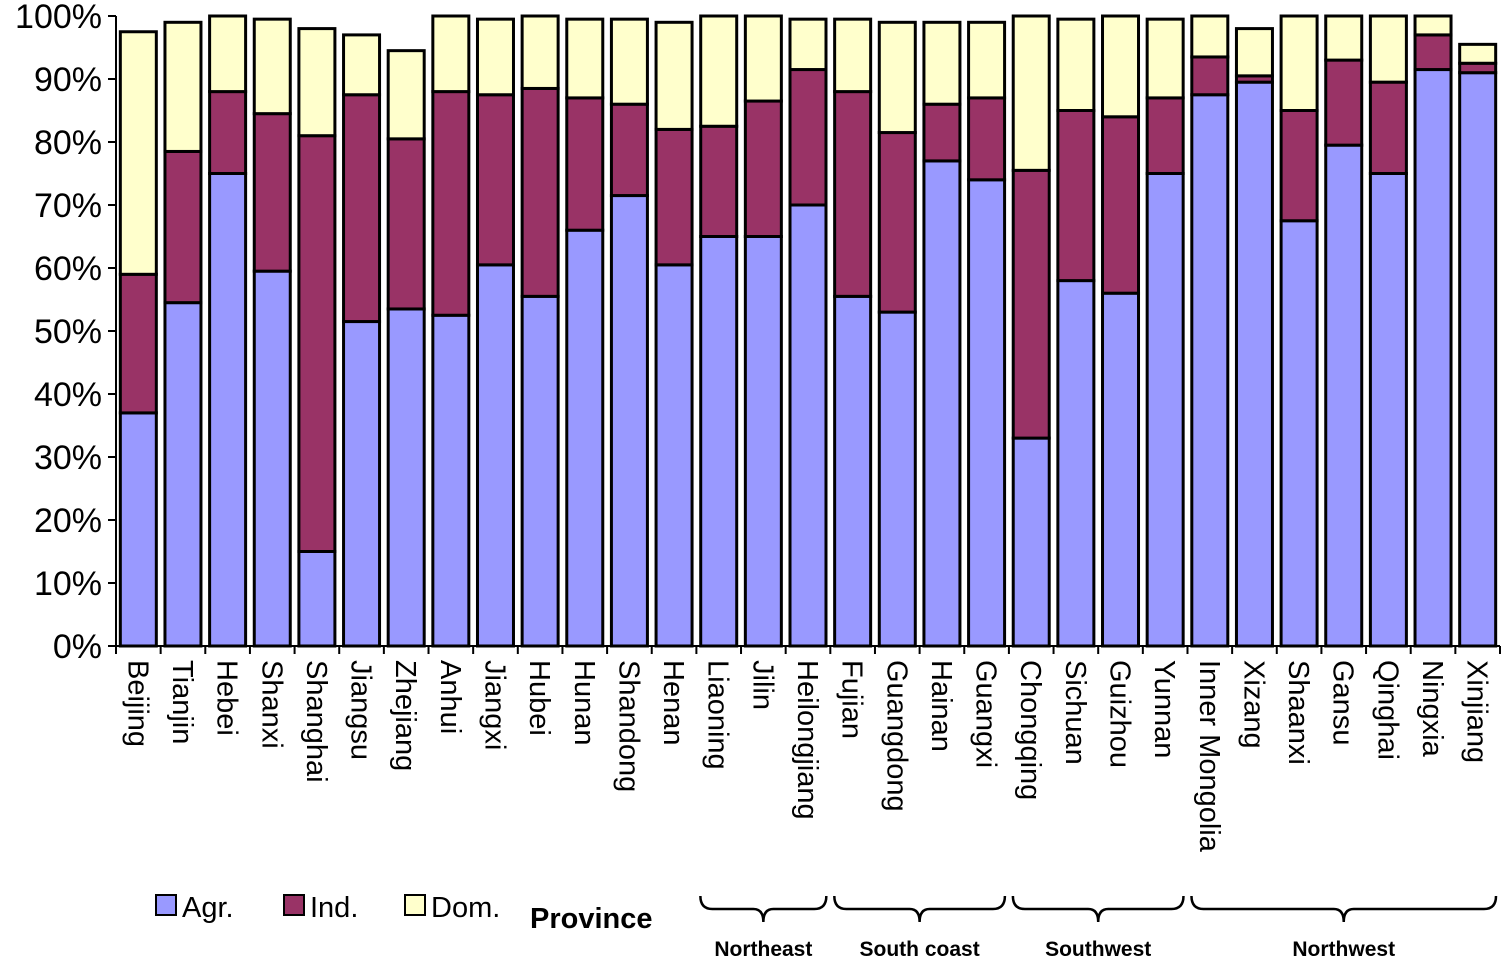 The width and height of the screenshot is (1506, 962). Describe the element at coordinates (362, 65) in the screenshot. I see `bar-dom-jiangsu` at that location.